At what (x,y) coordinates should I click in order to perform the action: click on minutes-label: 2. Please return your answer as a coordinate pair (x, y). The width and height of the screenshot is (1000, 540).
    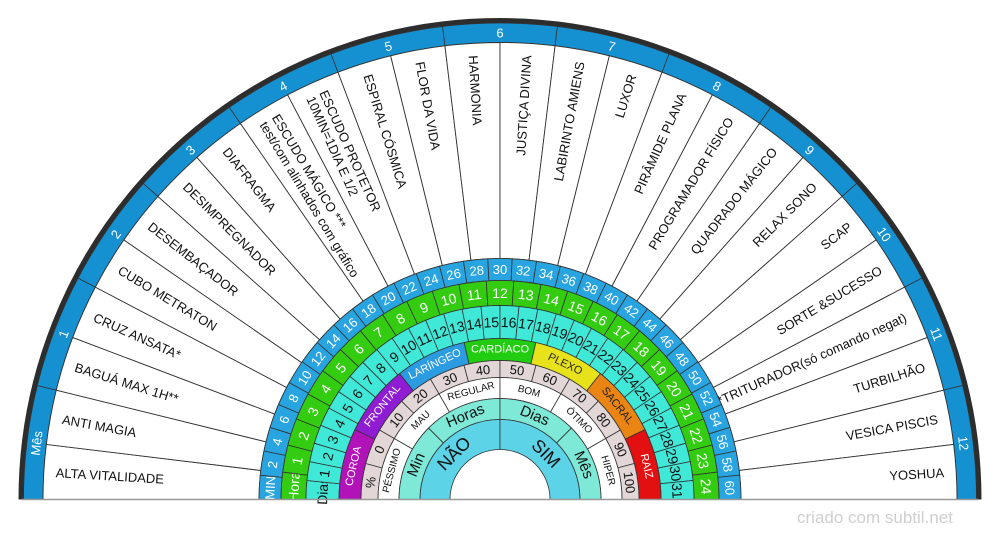
    Looking at the image, I should click on (273, 464).